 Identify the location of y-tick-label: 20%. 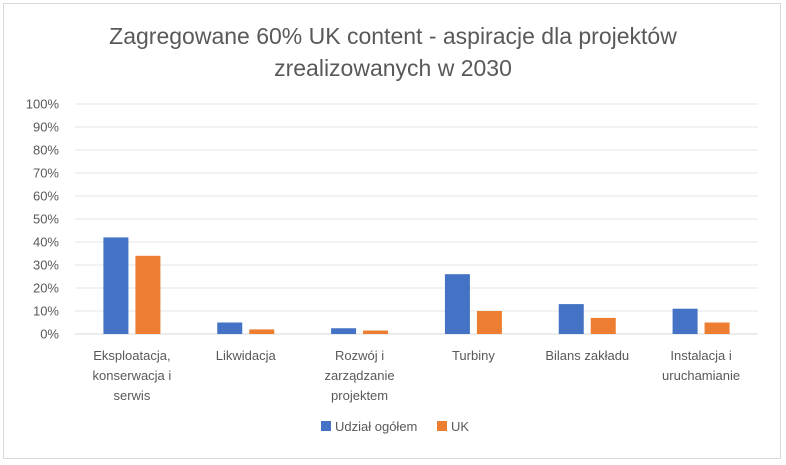
(46, 288).